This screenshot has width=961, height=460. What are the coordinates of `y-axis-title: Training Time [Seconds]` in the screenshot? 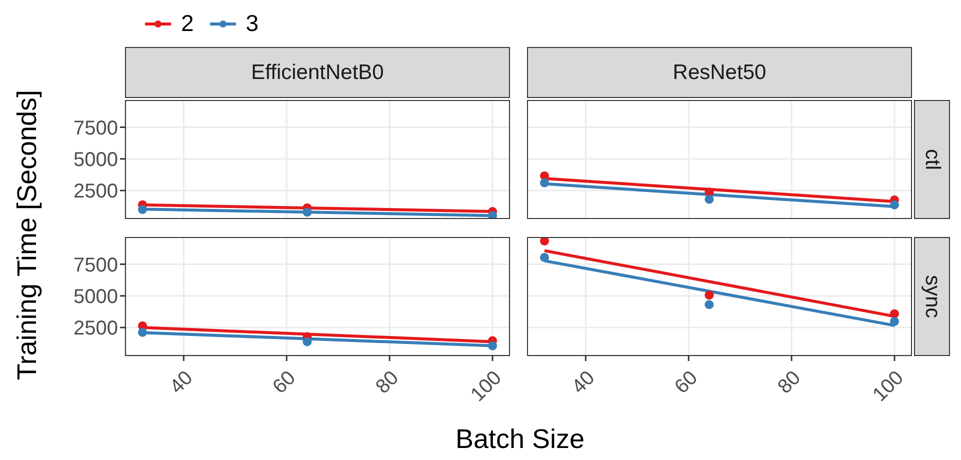 It's located at (27, 235).